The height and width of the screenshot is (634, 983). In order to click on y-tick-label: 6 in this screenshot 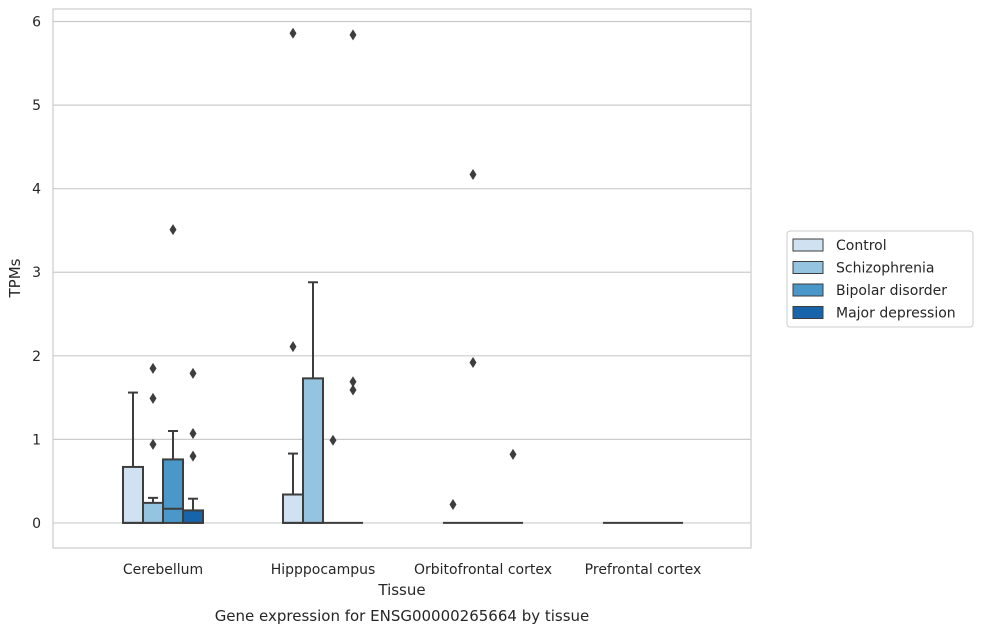, I will do `click(36, 23)`.